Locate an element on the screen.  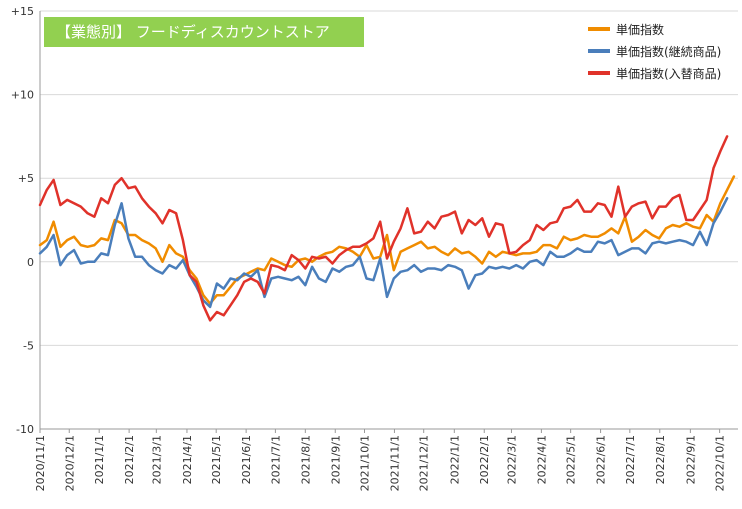
x-tick-label: 2021/4/1 is located at coordinates (187, 459).